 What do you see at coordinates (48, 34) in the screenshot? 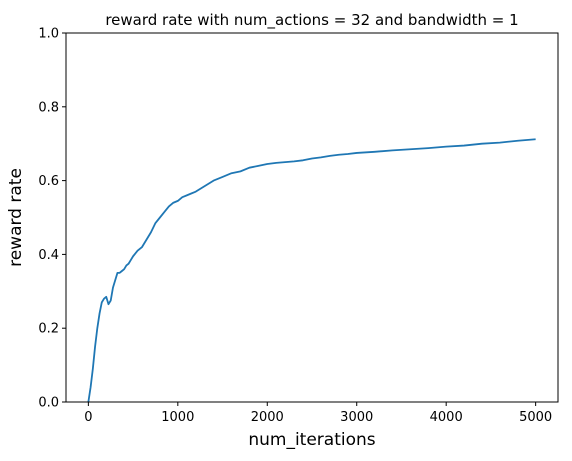
I see `y-tick-label: 1.0` at bounding box center [48, 34].